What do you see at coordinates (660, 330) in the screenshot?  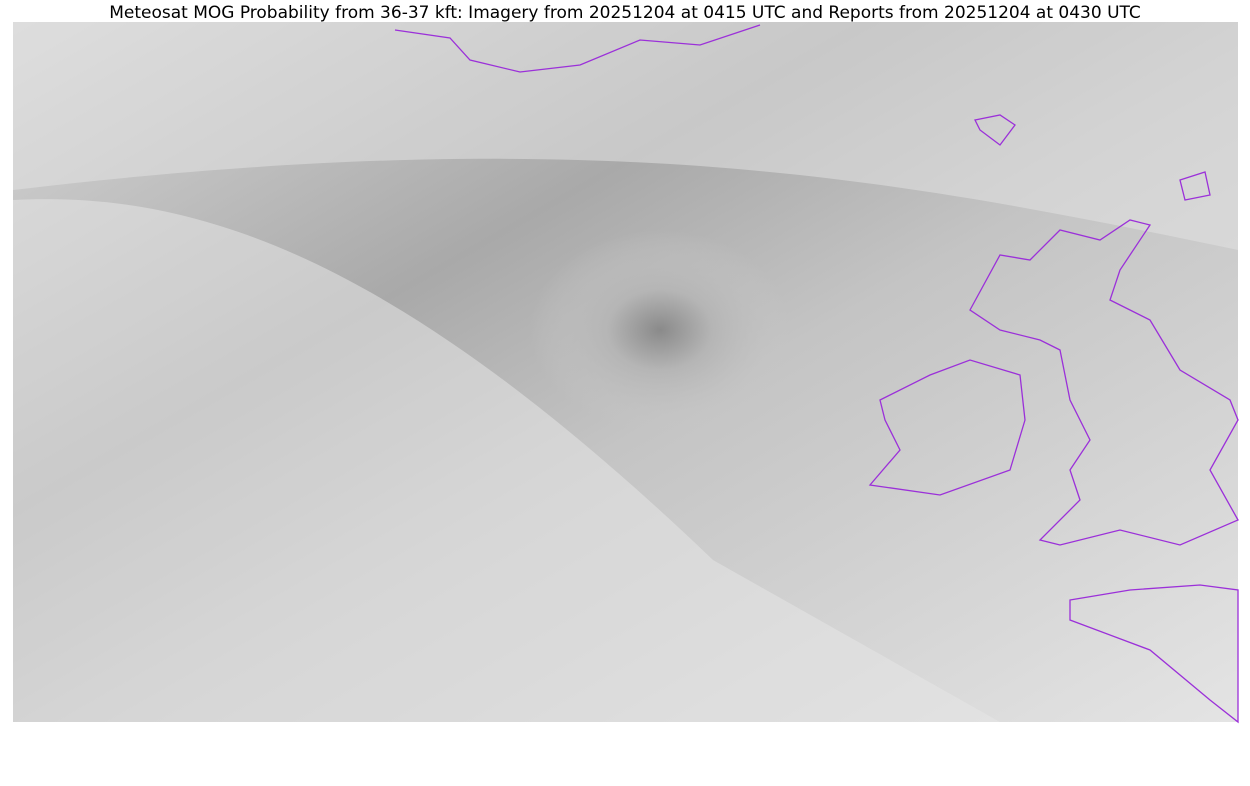 I see `cyclone` at bounding box center [660, 330].